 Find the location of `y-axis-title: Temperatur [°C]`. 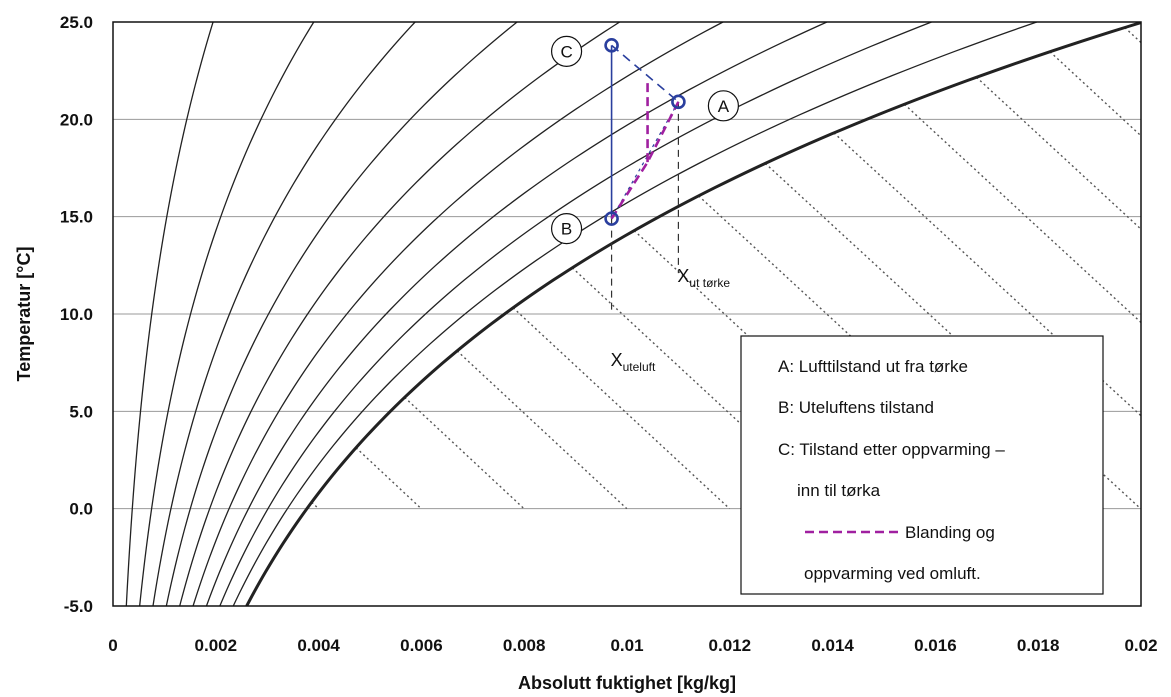

y-axis-title: Temperatur [°C] is located at coordinates (24, 314).